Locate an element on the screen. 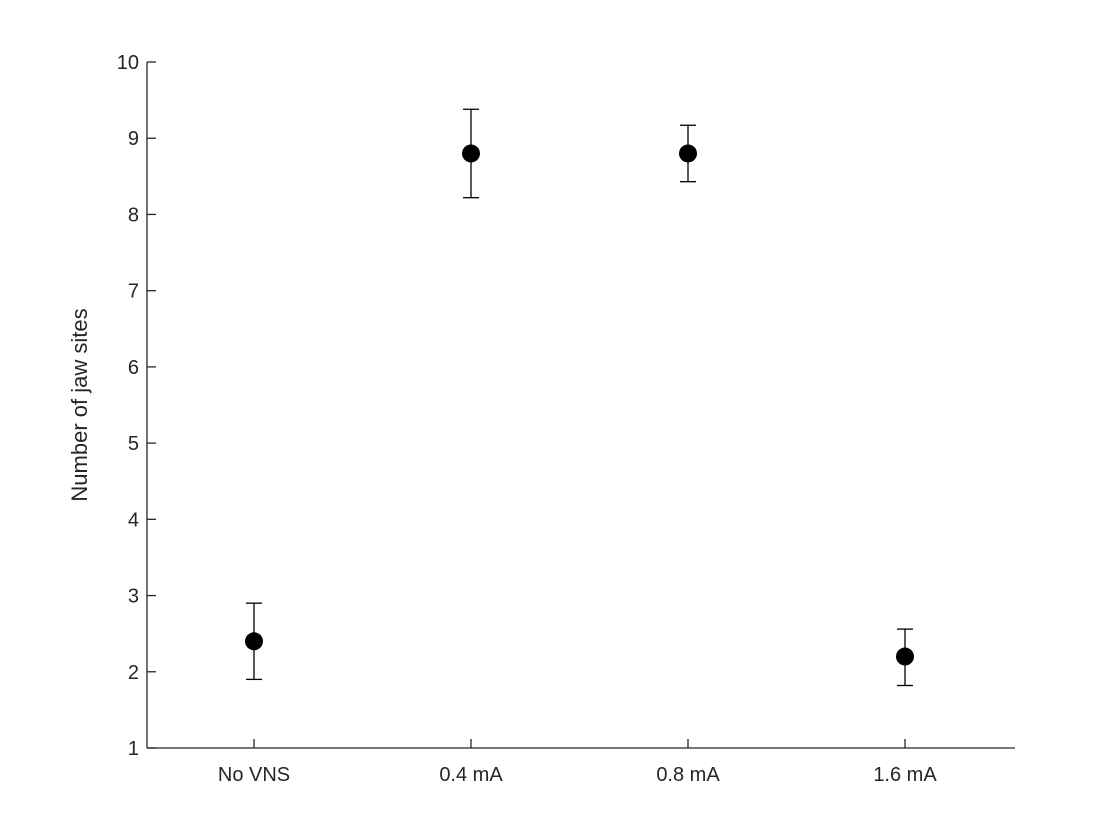  y-tick-label: 10 is located at coordinates (128, 63).